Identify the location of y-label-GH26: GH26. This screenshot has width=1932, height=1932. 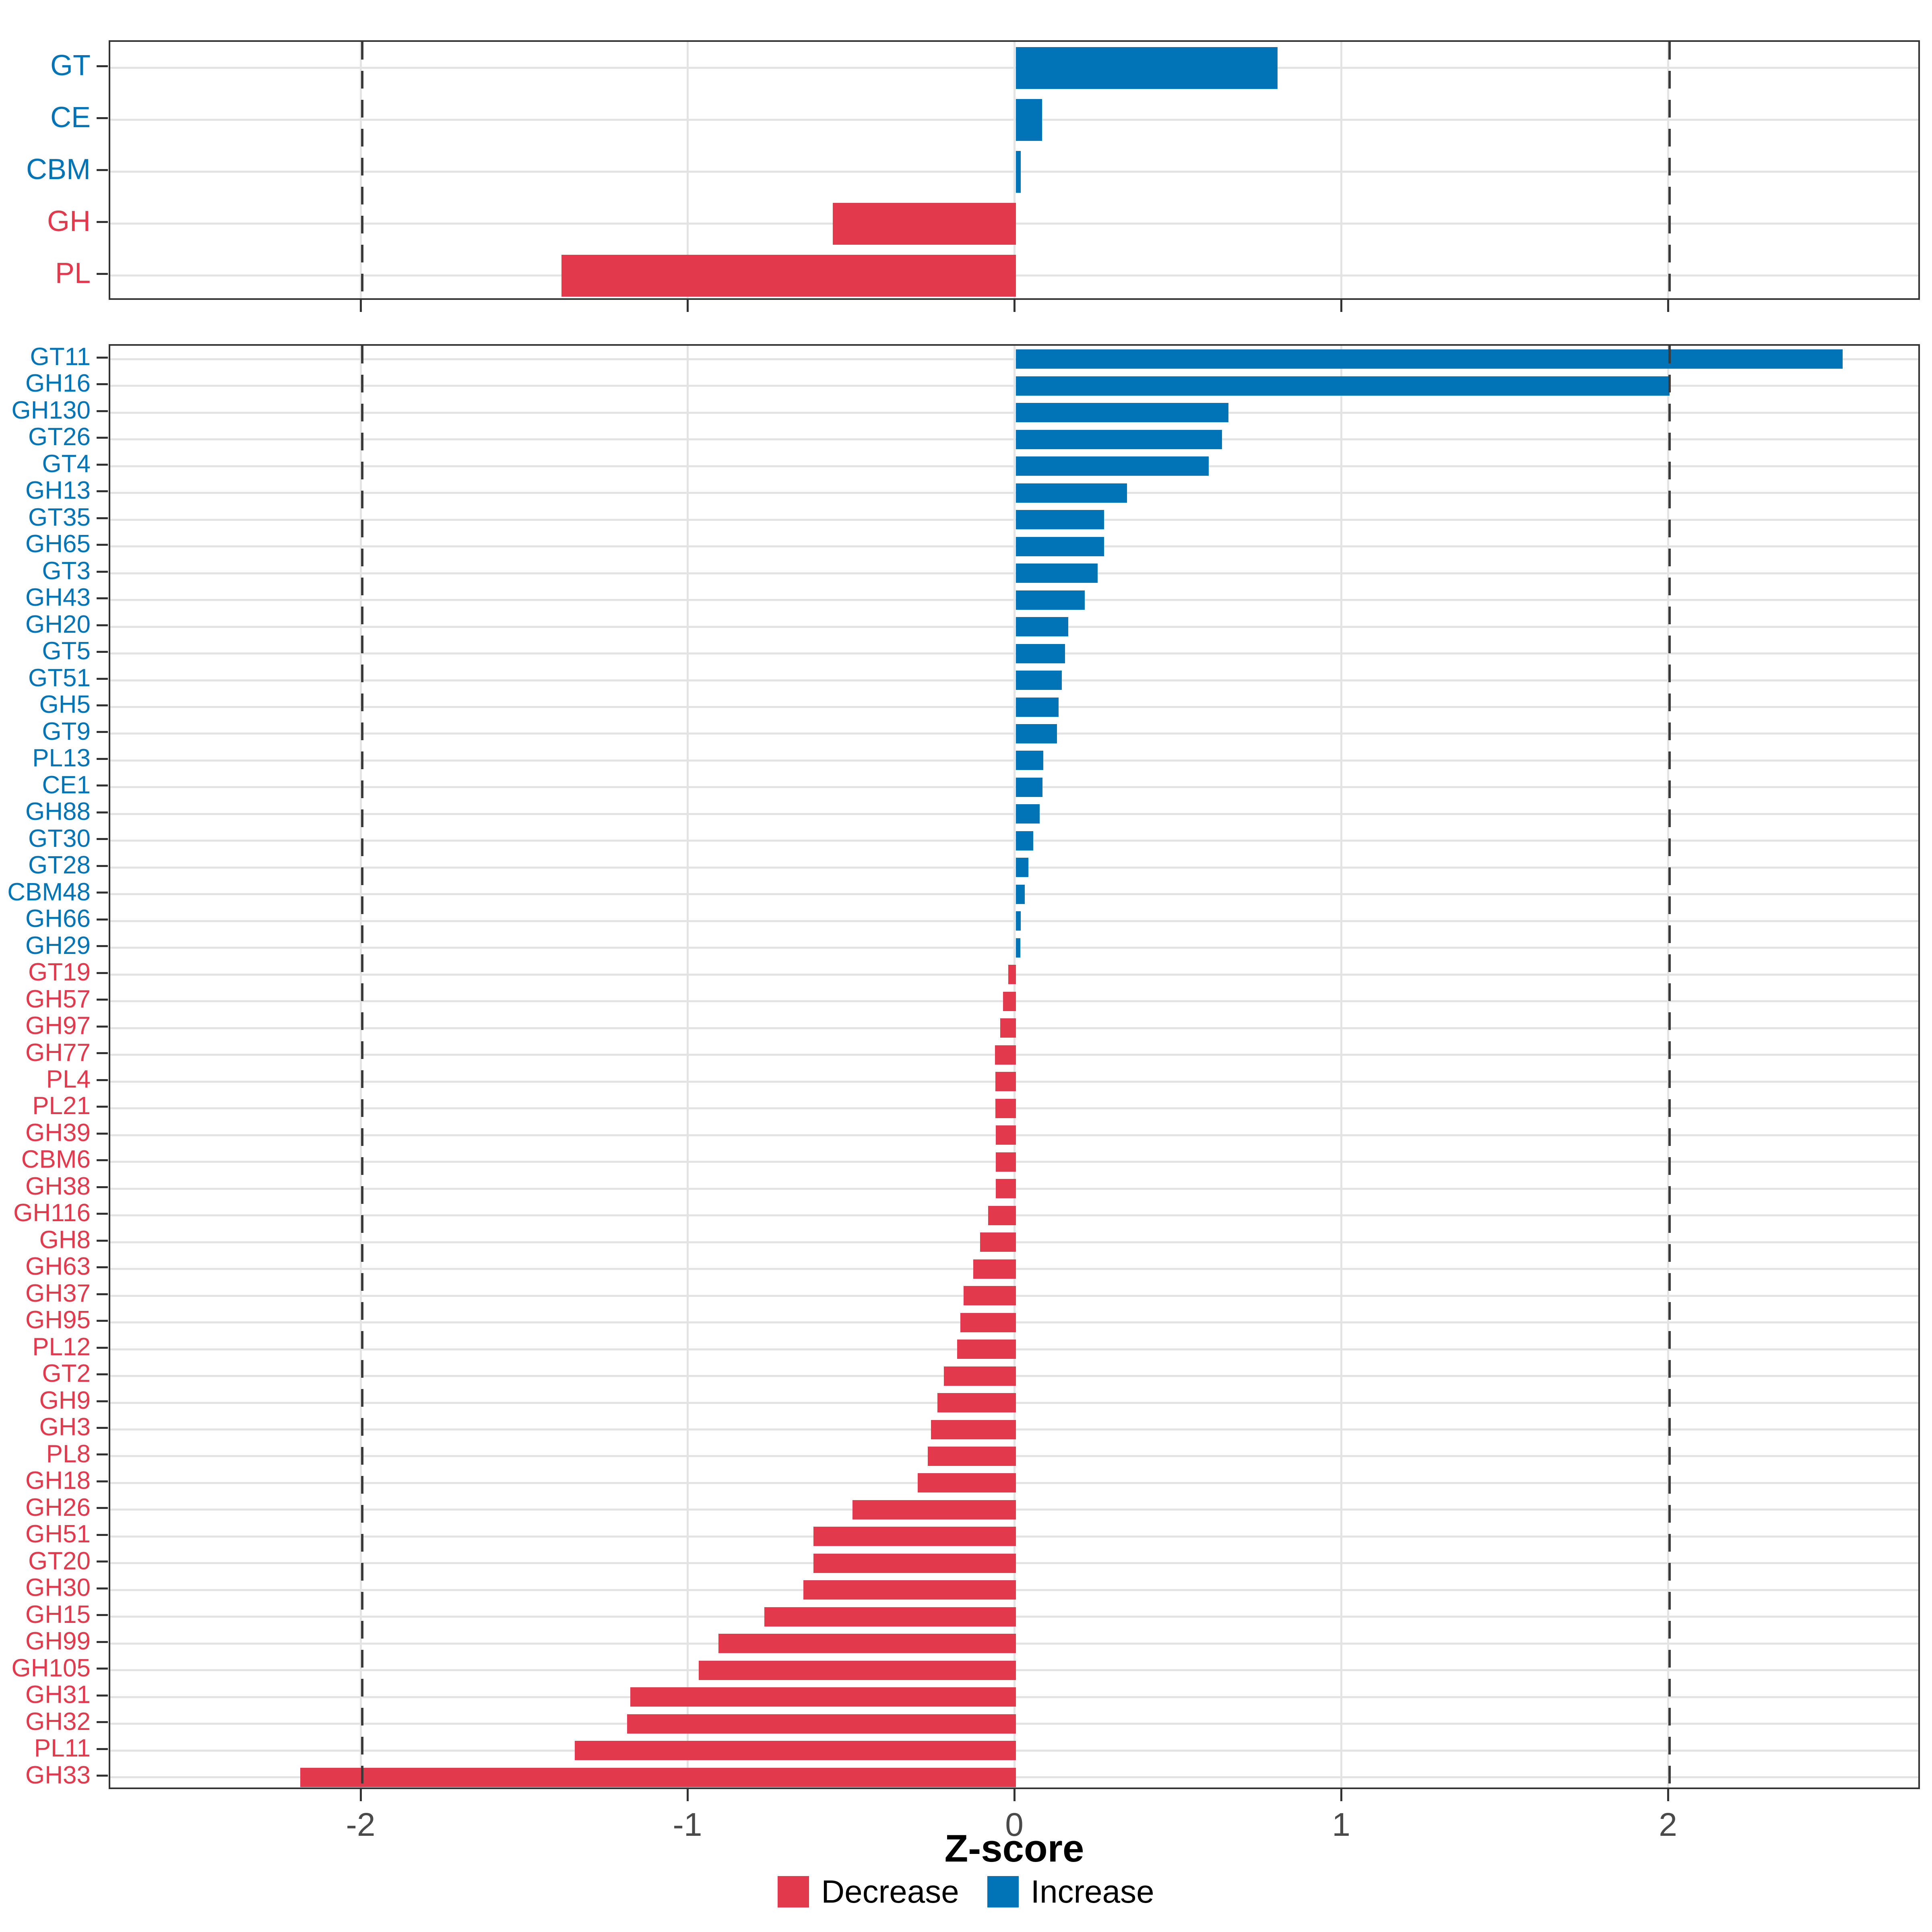
(58, 1507).